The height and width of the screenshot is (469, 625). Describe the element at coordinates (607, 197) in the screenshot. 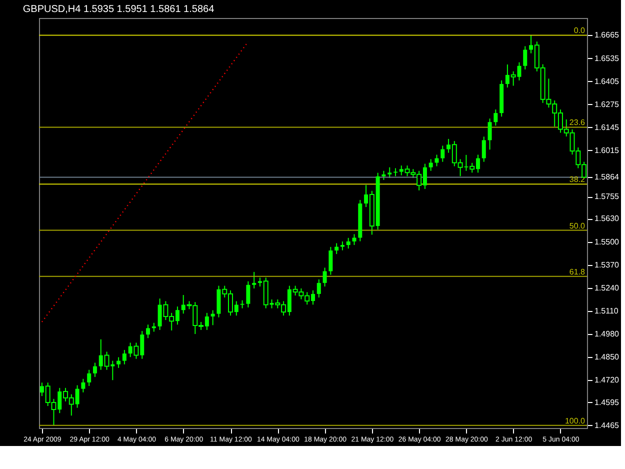

I see `y-tick-label: 1.5755` at that location.